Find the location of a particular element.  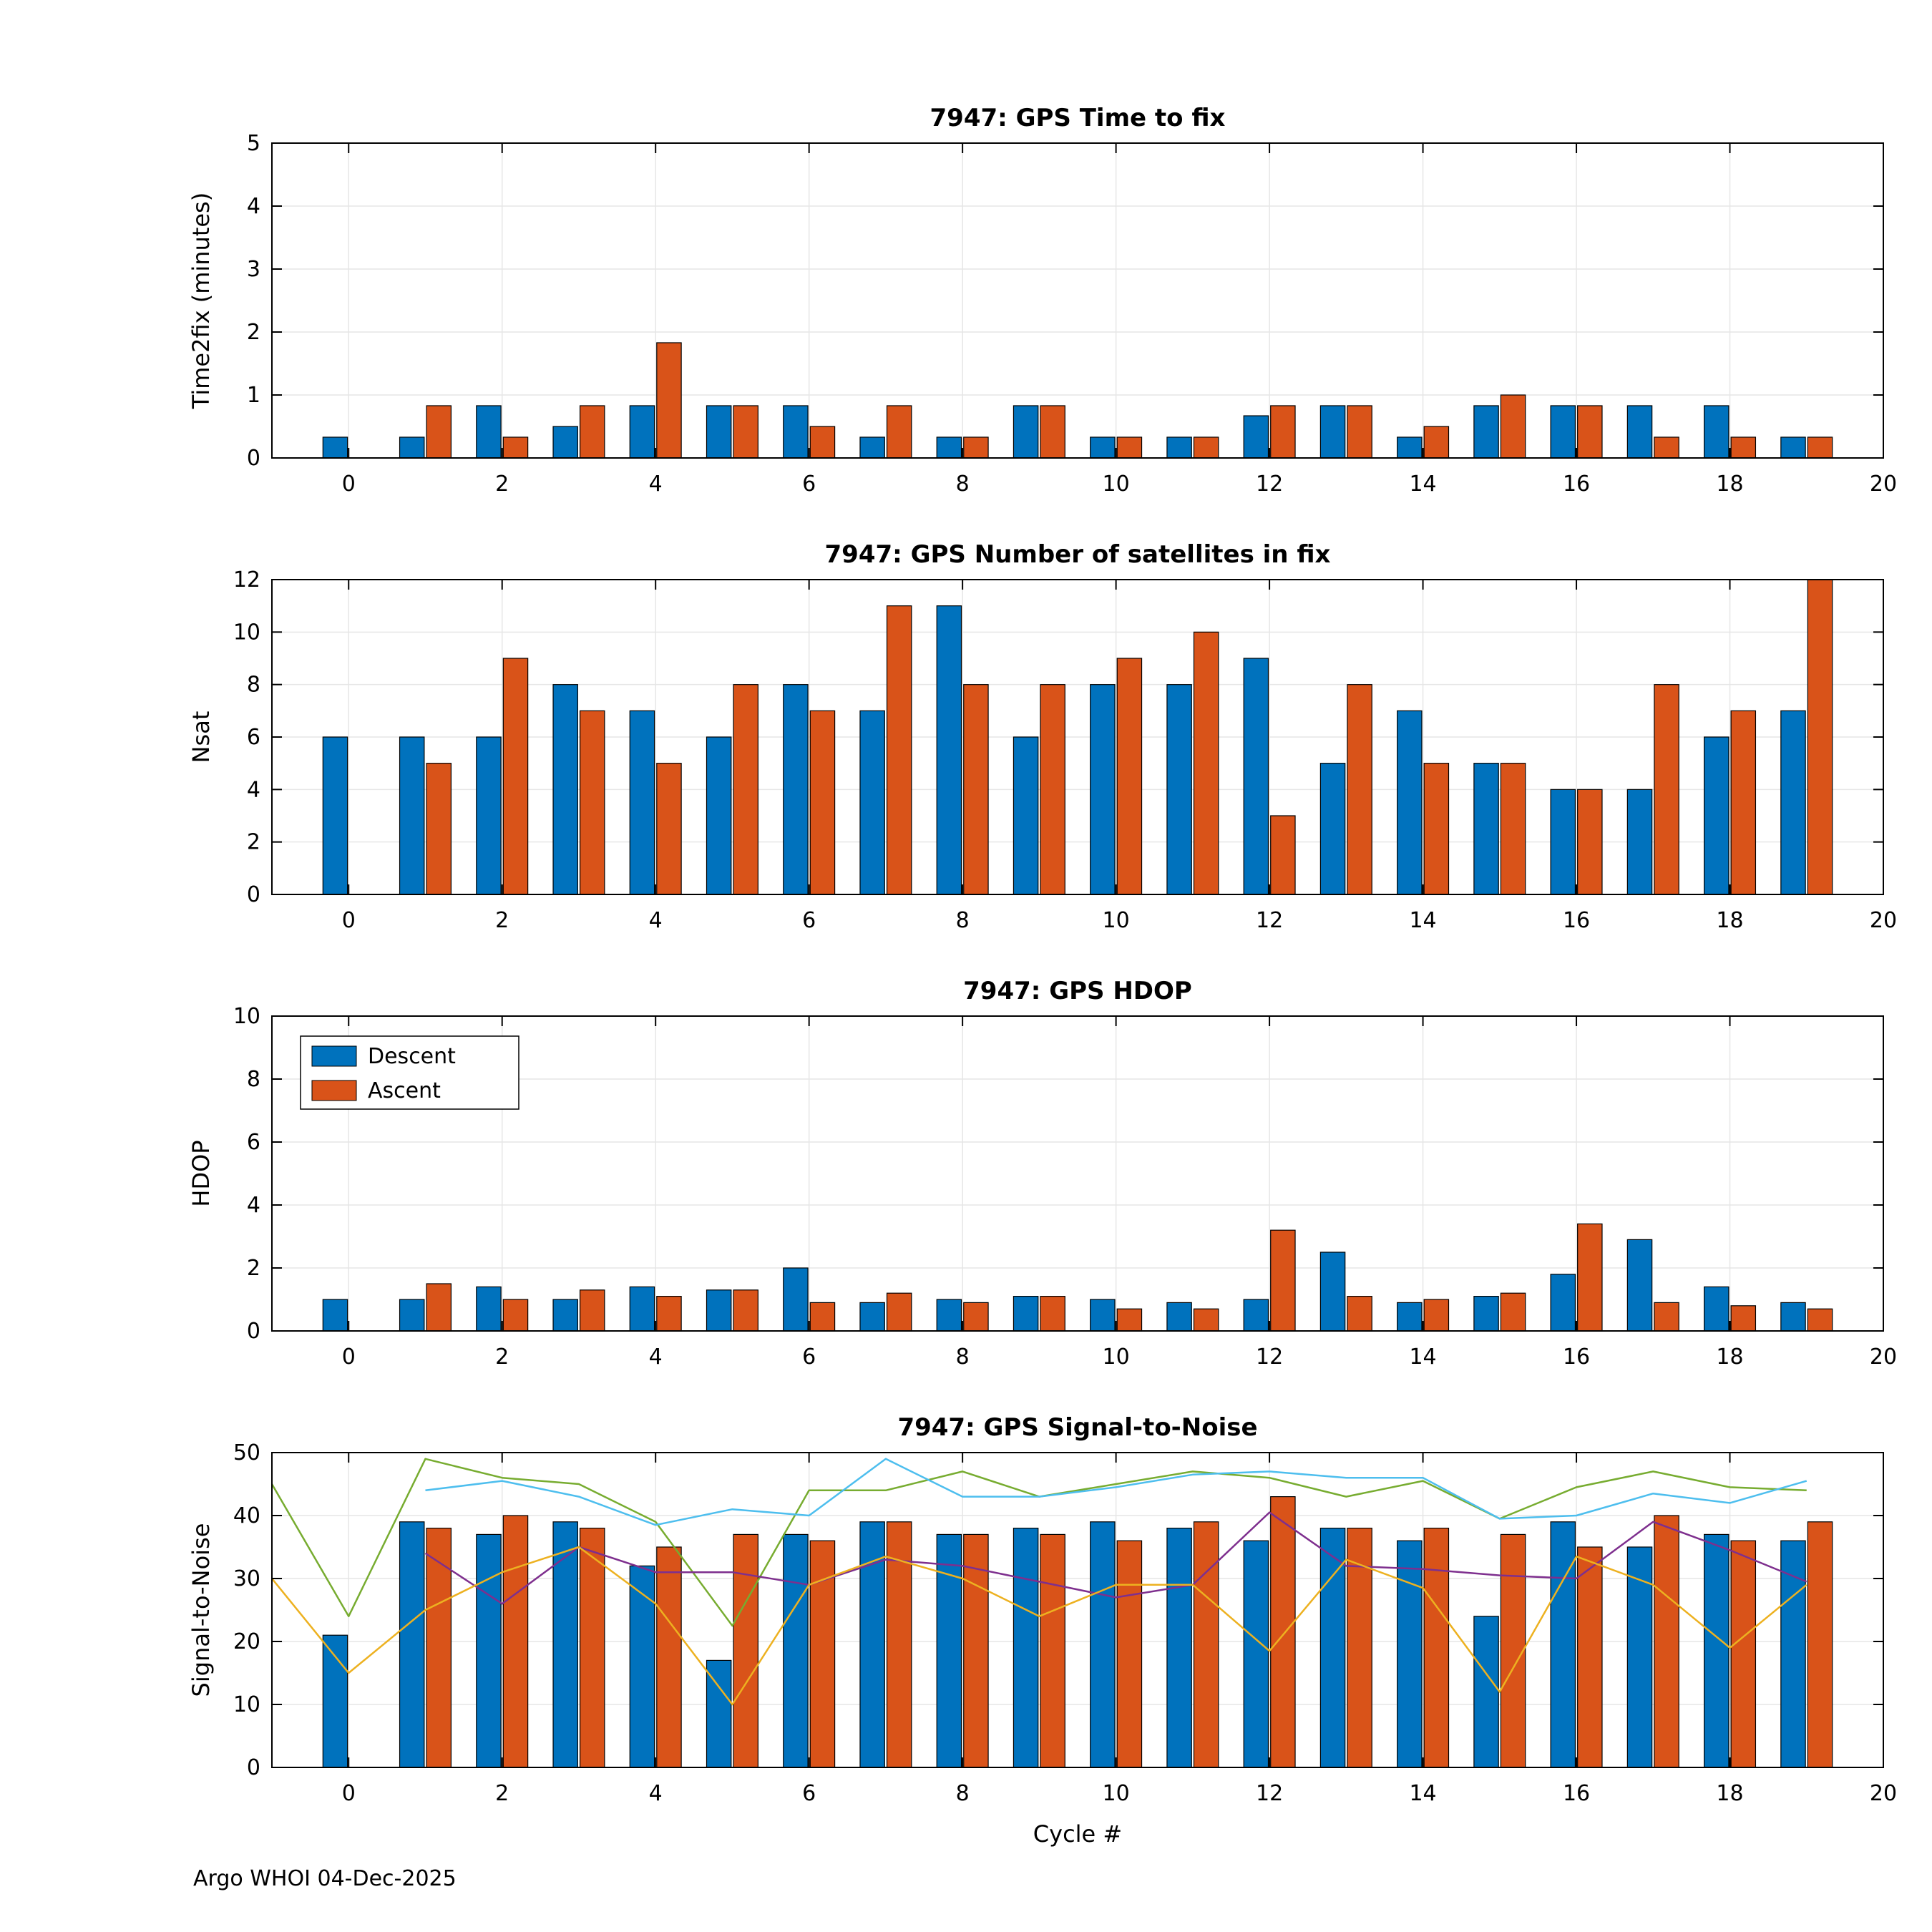

y-tick-label: 40 is located at coordinates (246, 1515).